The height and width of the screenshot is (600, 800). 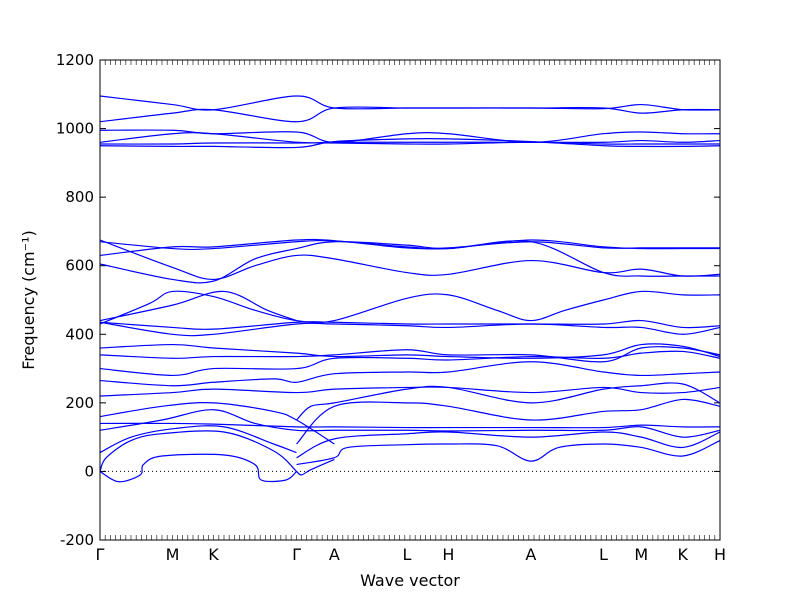 I want to click on y-tick-label: 0, so click(x=89, y=471).